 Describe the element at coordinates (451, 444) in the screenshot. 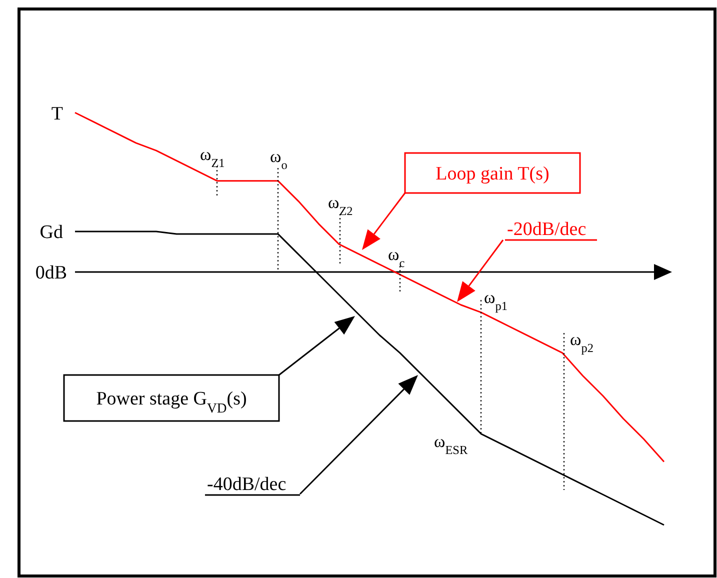

I see `annotation: ω$_{ESR}$` at that location.